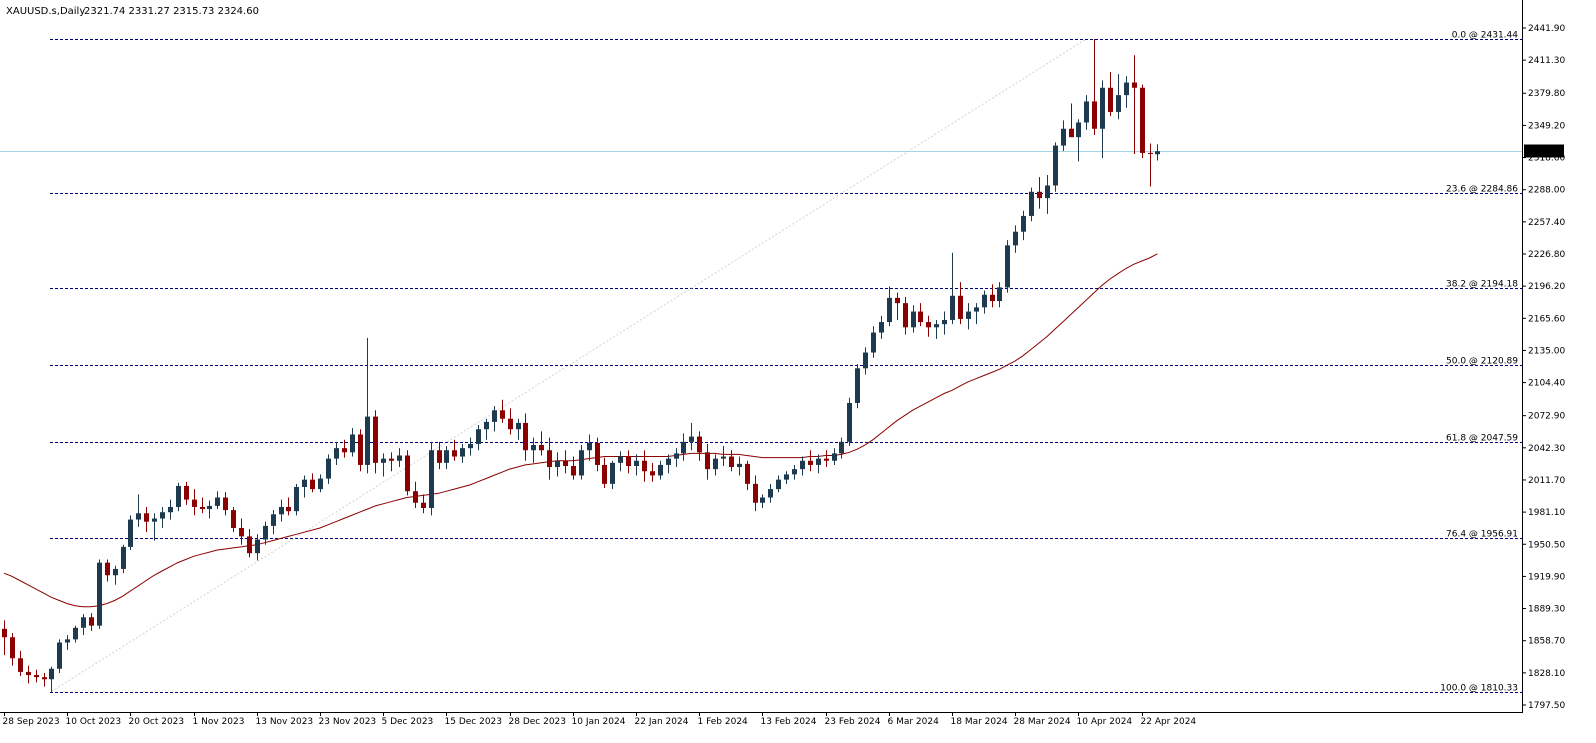  Describe the element at coordinates (1485, 36) in the screenshot. I see `fib-level-label: 0.0 @ 2431.44` at that location.